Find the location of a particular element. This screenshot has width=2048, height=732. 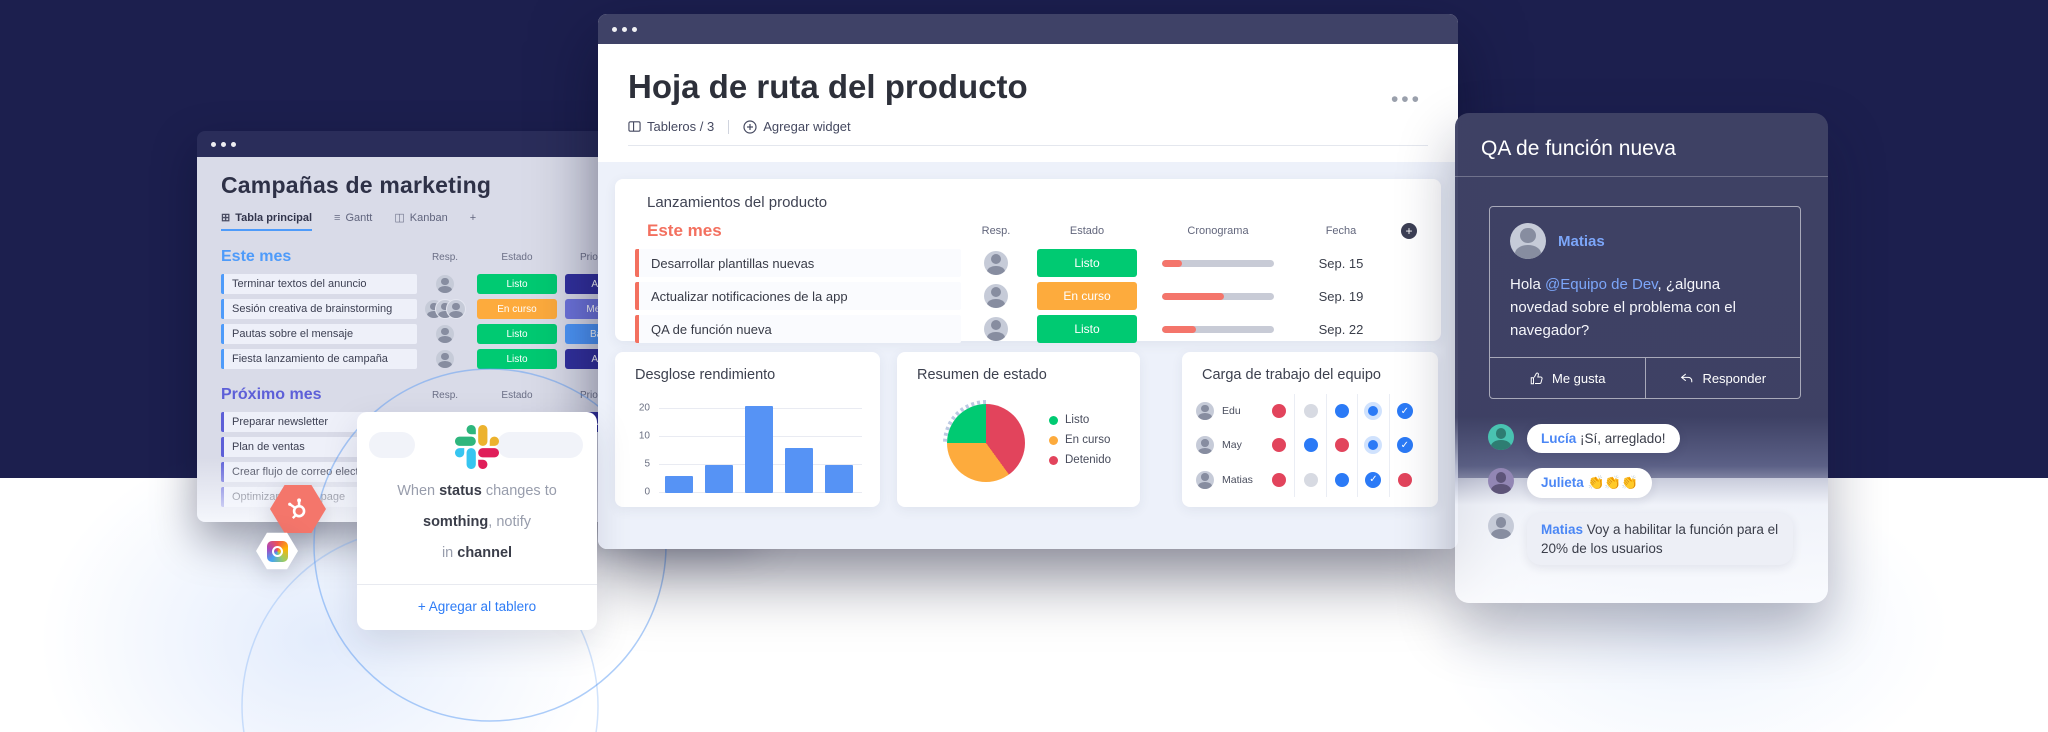

item-name: Terminar textos del anuncio is located at coordinates (319, 284).